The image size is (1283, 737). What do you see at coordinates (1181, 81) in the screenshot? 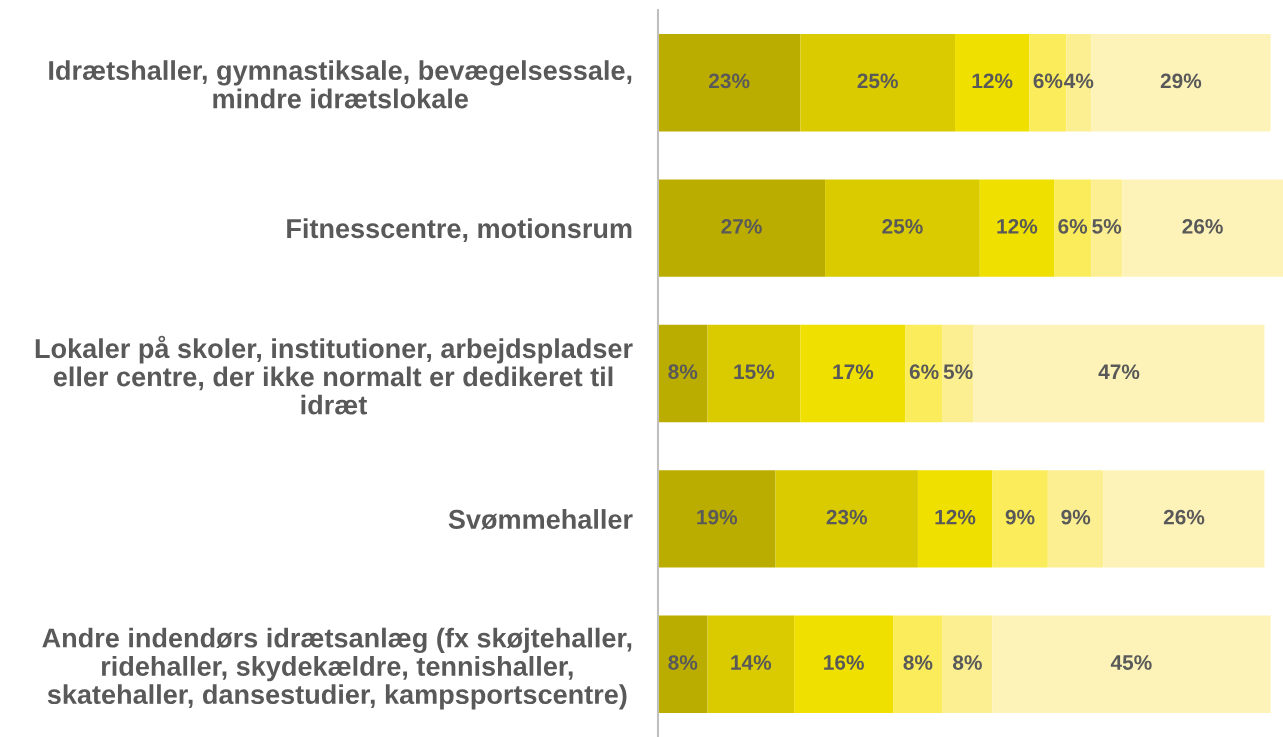
I see `data-label: 29%` at bounding box center [1181, 81].